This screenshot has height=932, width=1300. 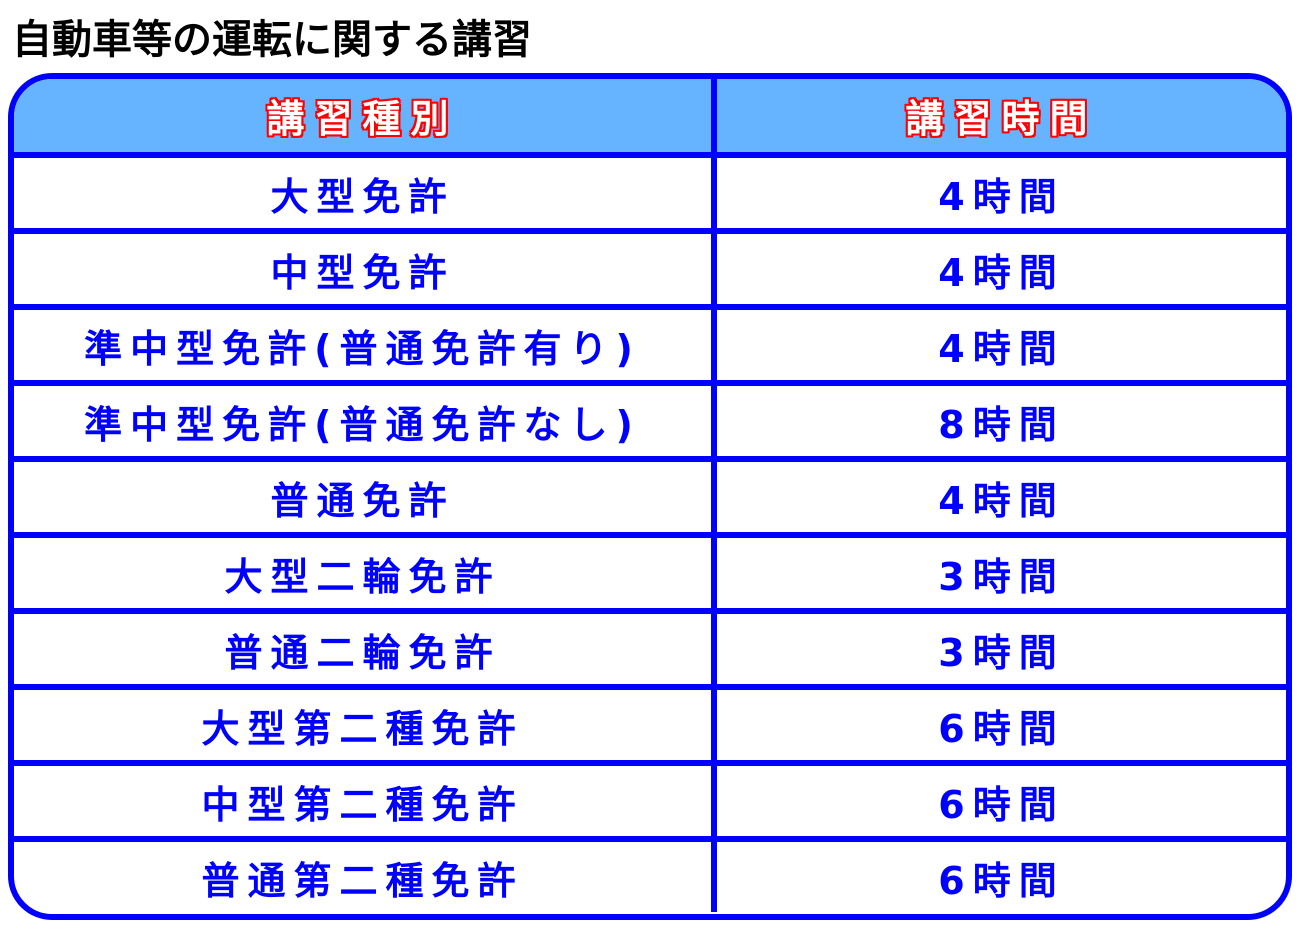 I want to click on course-type-cell: 普通二輪免許, so click(x=365, y=649).